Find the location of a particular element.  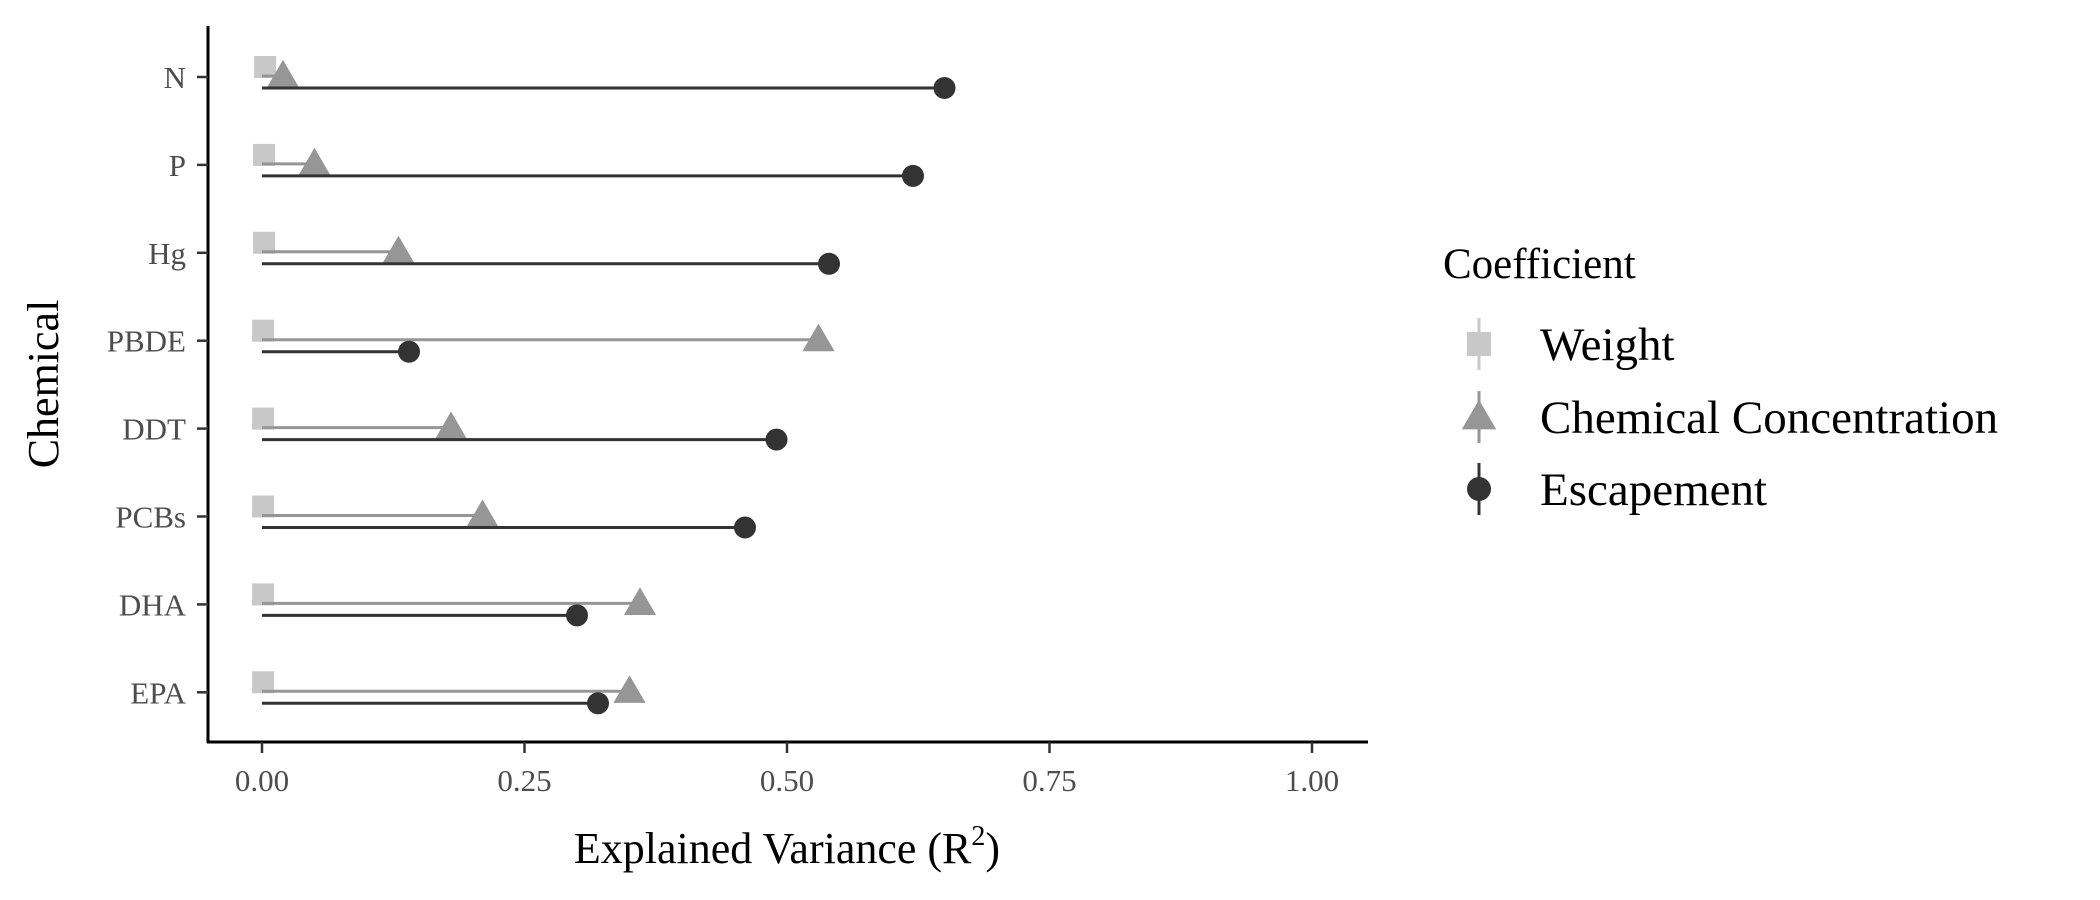

legend-label: Escapement is located at coordinates (1653, 490).